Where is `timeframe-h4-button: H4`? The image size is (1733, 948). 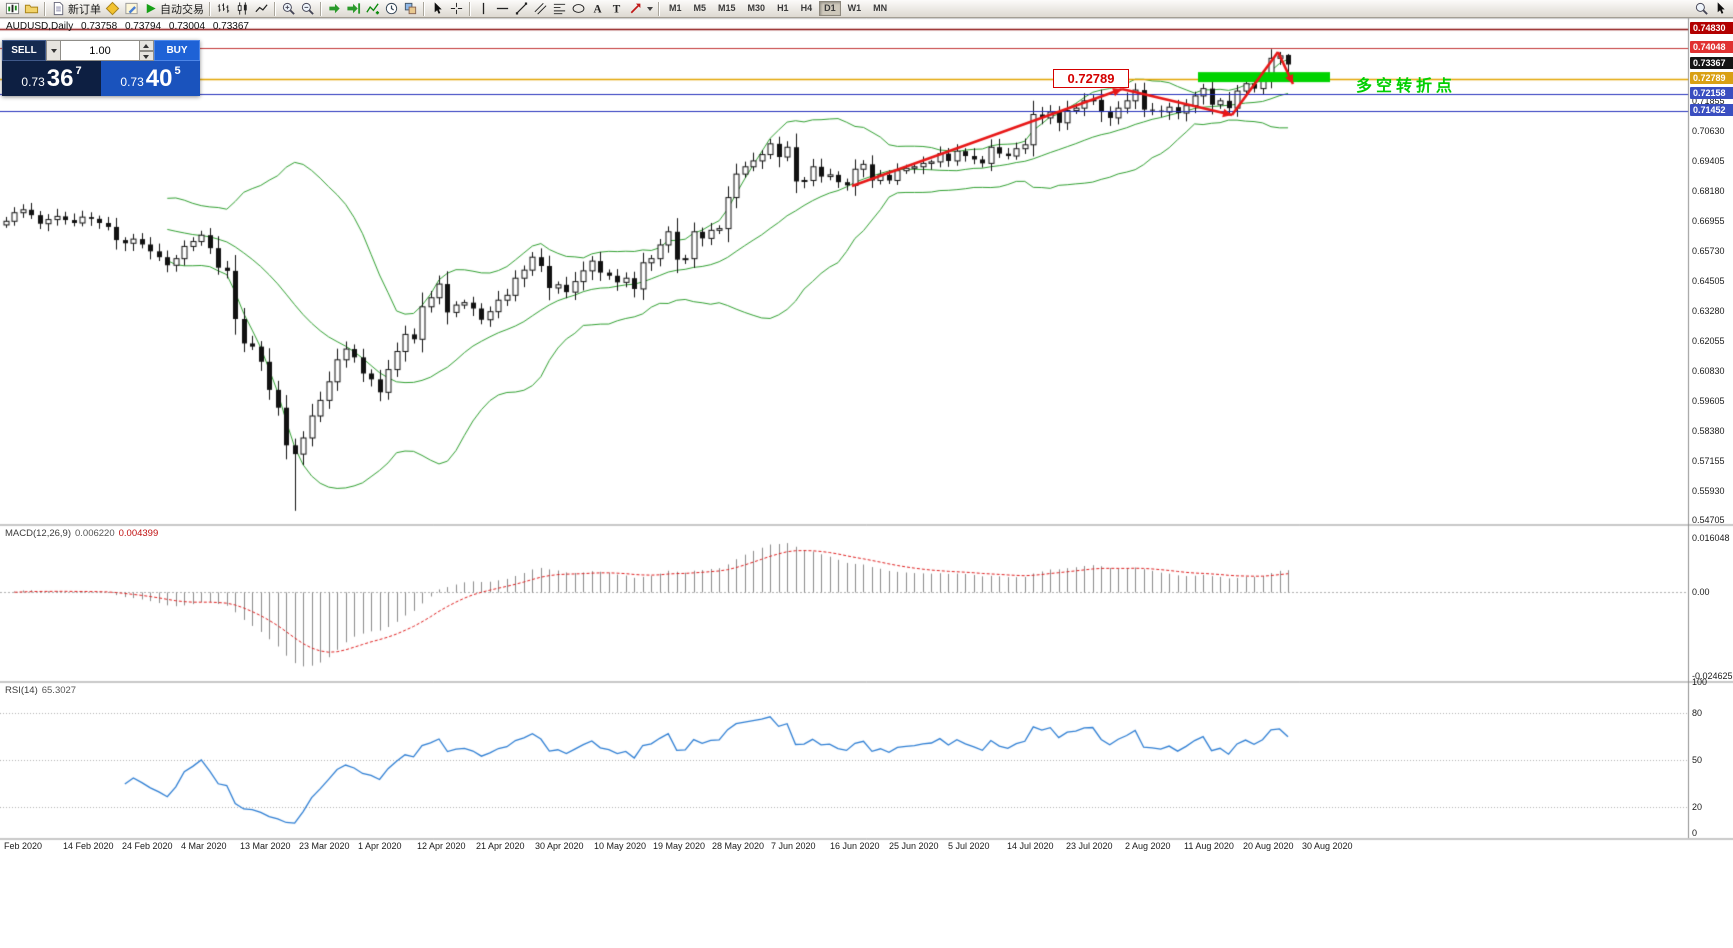 timeframe-h4-button: H4 is located at coordinates (806, 8).